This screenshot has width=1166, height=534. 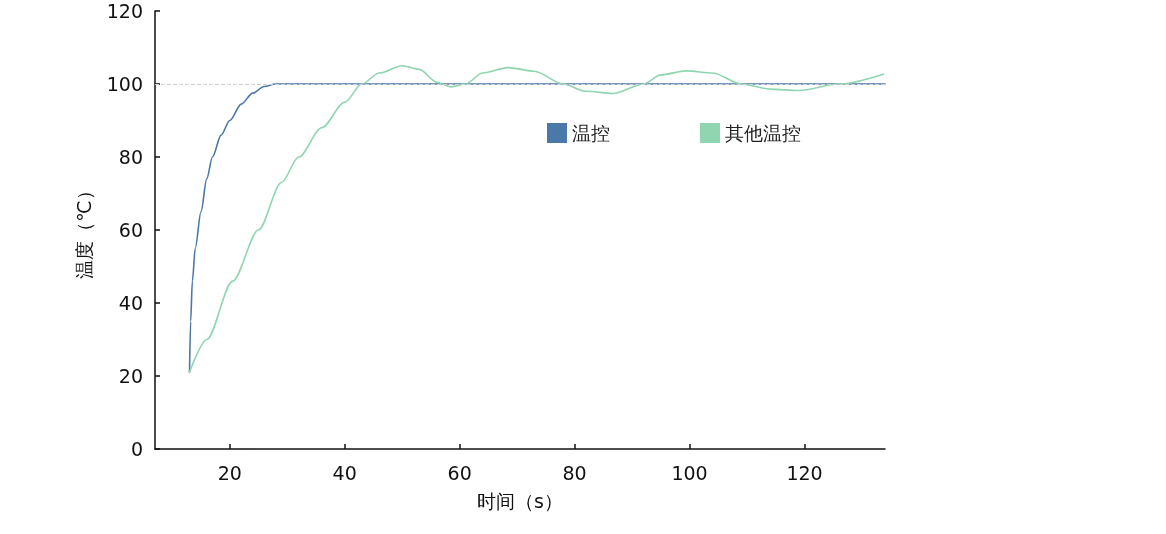 What do you see at coordinates (124, 84) in the screenshot?
I see `y-tick-label: 100` at bounding box center [124, 84].